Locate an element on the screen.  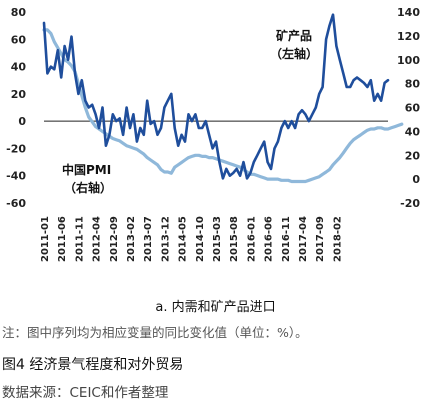
x-tick-label: 2014-10 is located at coordinates (200, 239).